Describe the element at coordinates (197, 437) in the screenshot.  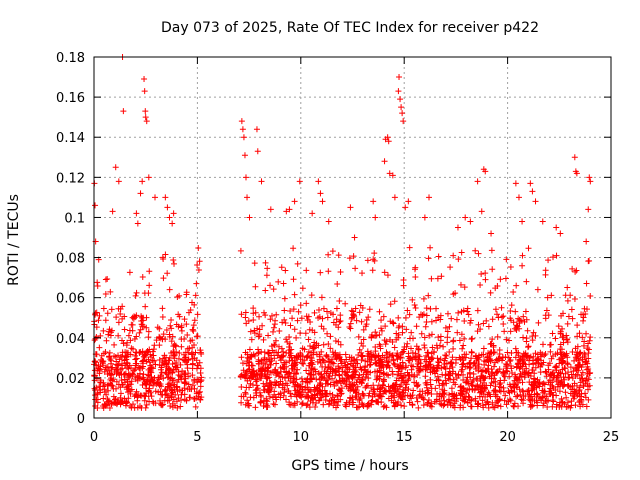
I see `x-tick-label: 5` at that location.